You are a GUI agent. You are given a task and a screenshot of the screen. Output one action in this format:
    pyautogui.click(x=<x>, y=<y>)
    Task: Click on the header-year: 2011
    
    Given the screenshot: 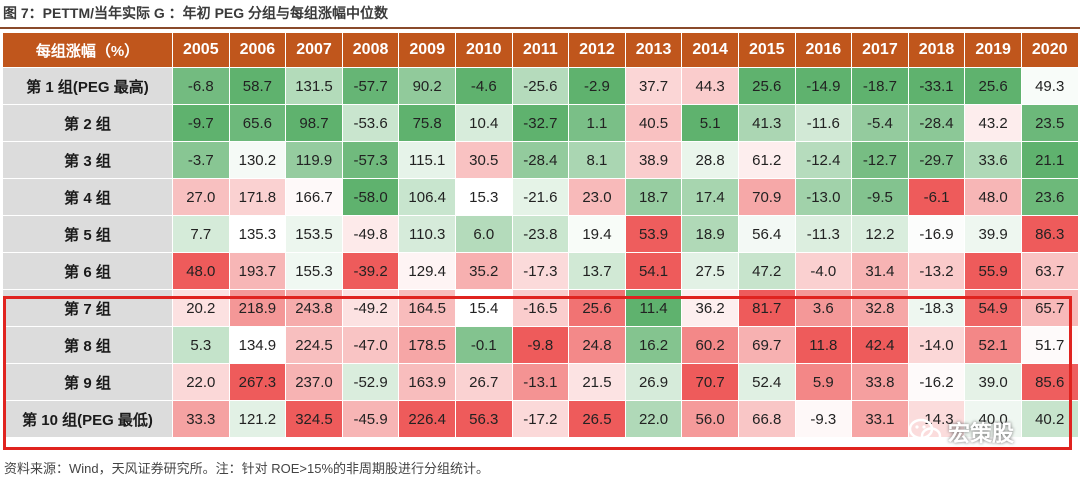 What is the action you would take?
    pyautogui.click(x=540, y=50)
    